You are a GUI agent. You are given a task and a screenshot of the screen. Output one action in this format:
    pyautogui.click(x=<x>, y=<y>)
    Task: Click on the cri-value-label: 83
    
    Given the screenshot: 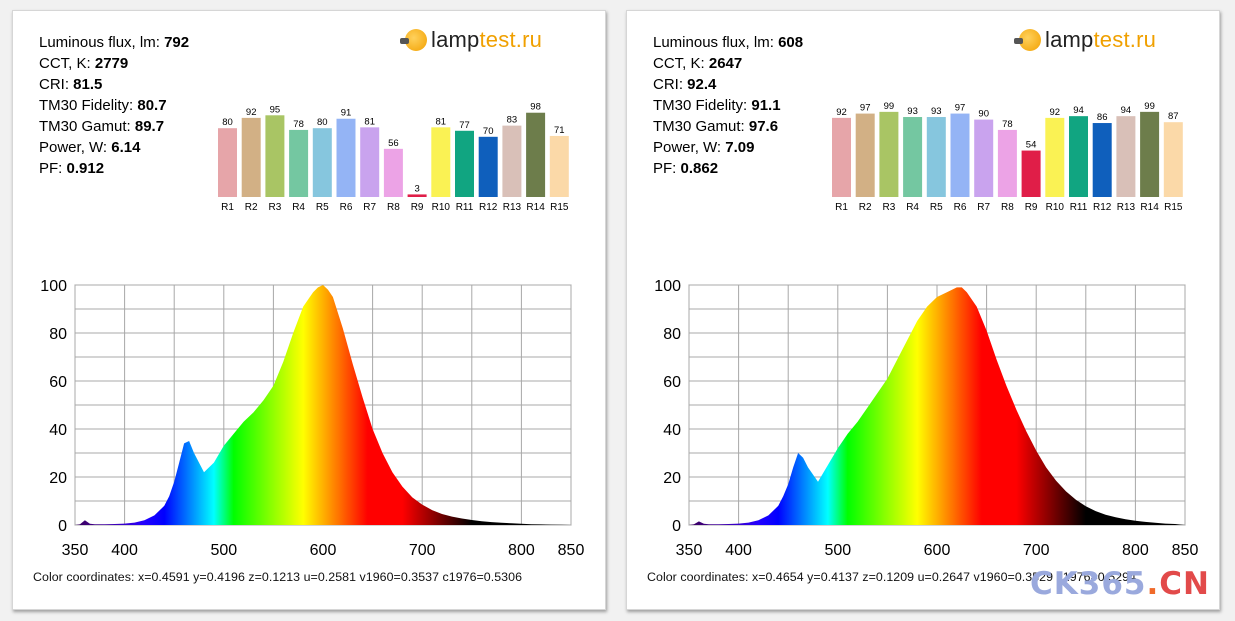 What is the action you would take?
    pyautogui.click(x=512, y=120)
    